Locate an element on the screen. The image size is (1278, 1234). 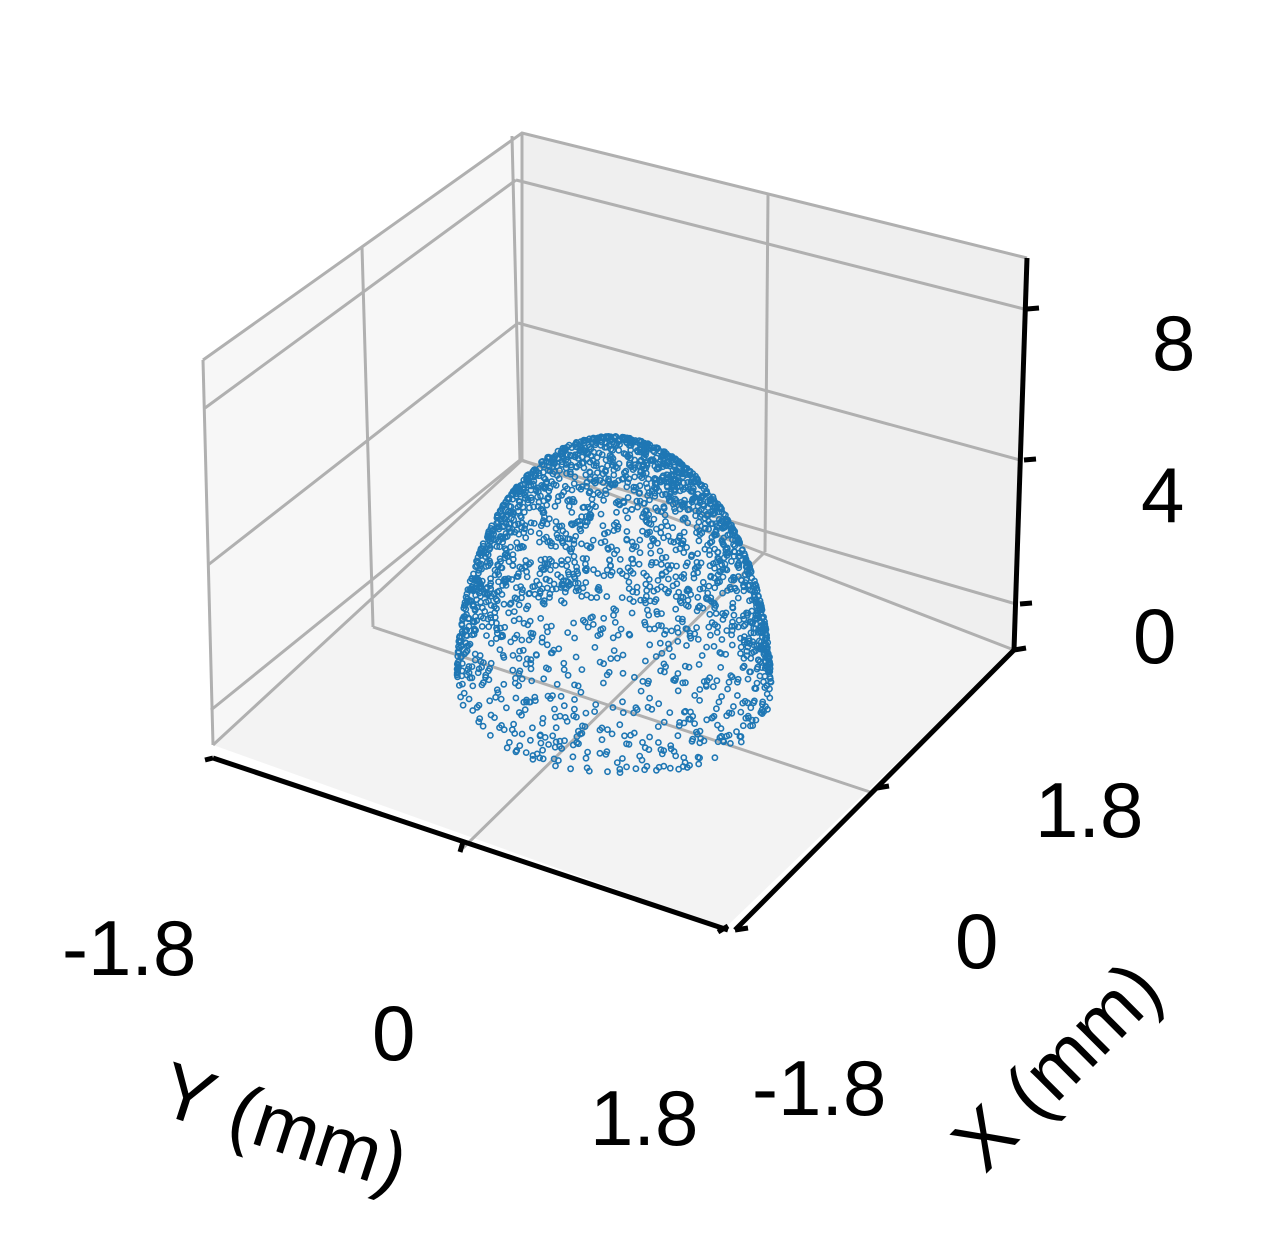
x-tick-label: 0 is located at coordinates (976, 941).